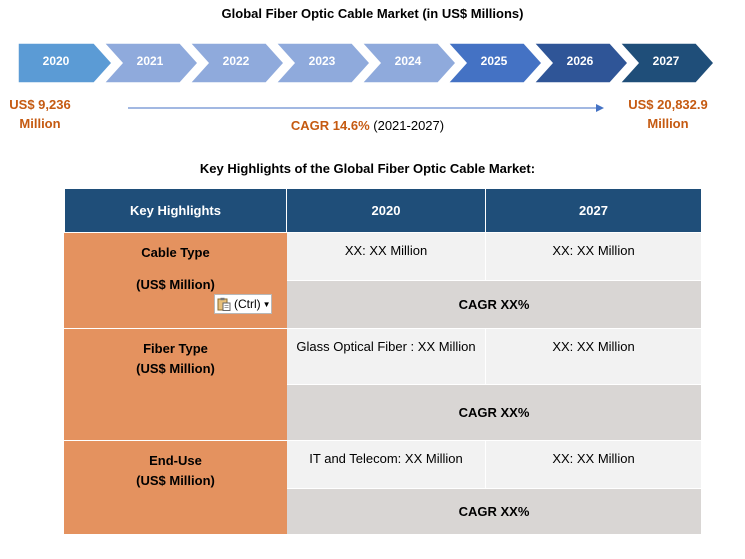 This screenshot has width=745, height=559. I want to click on timeline-year-label: 2020, so click(56, 61).